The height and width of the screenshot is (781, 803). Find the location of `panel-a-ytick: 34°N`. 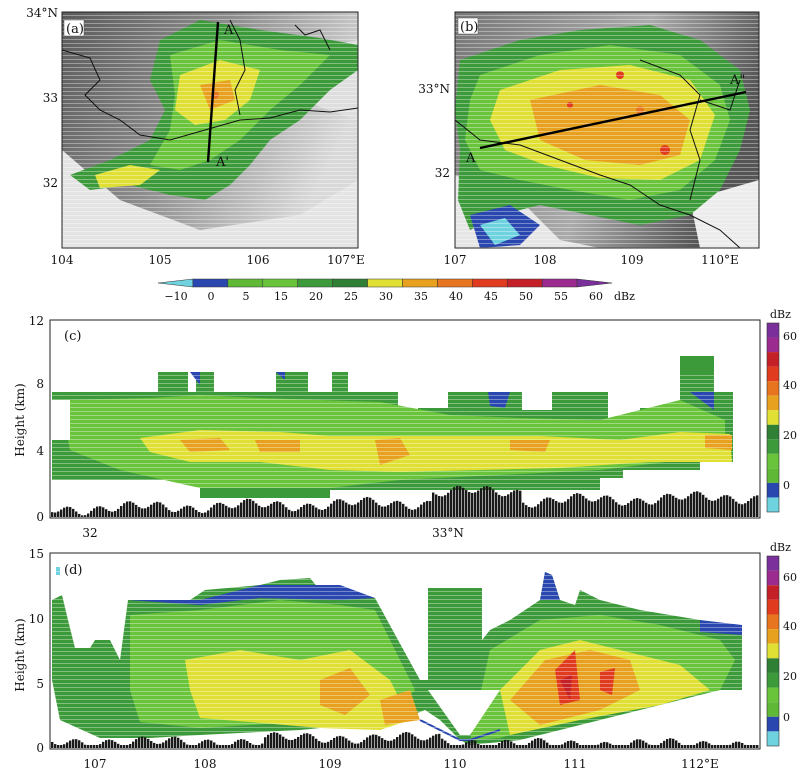

panel-a-ytick: 34°N is located at coordinates (42, 13).